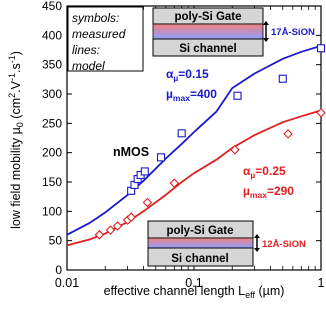 Image resolution: width=326 pixels, height=336 pixels. What do you see at coordinates (95, 18) in the screenshot?
I see `legend-line: symbols:` at bounding box center [95, 18].